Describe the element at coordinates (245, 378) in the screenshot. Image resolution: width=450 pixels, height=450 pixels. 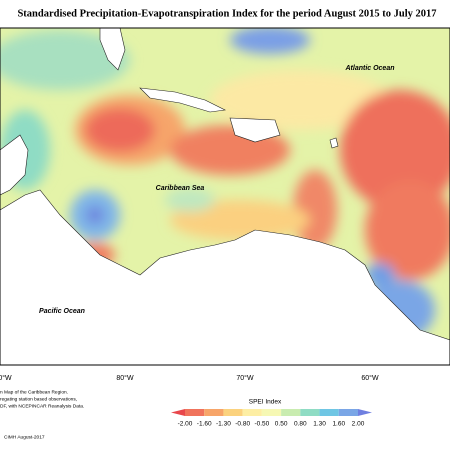
I see `longitude-label: 70°W` at that location.